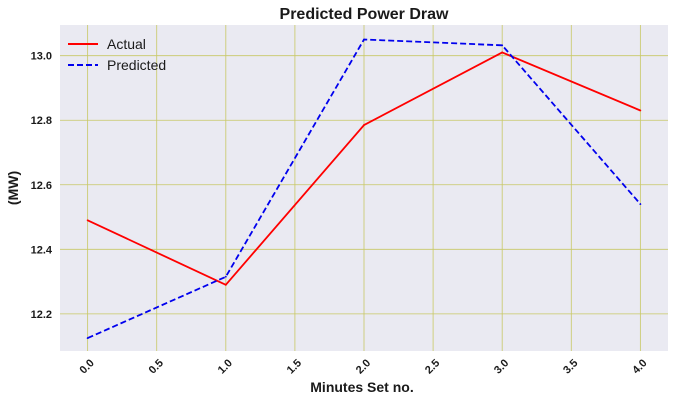 The height and width of the screenshot is (407, 676). Describe the element at coordinates (41, 315) in the screenshot. I see `y-tick-label: 12.2` at that location.